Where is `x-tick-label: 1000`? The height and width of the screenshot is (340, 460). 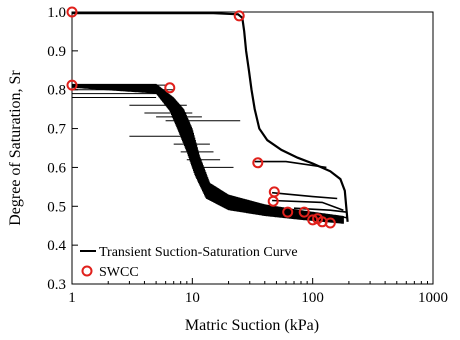
x-tick-label: 1000 is located at coordinates (433, 298).